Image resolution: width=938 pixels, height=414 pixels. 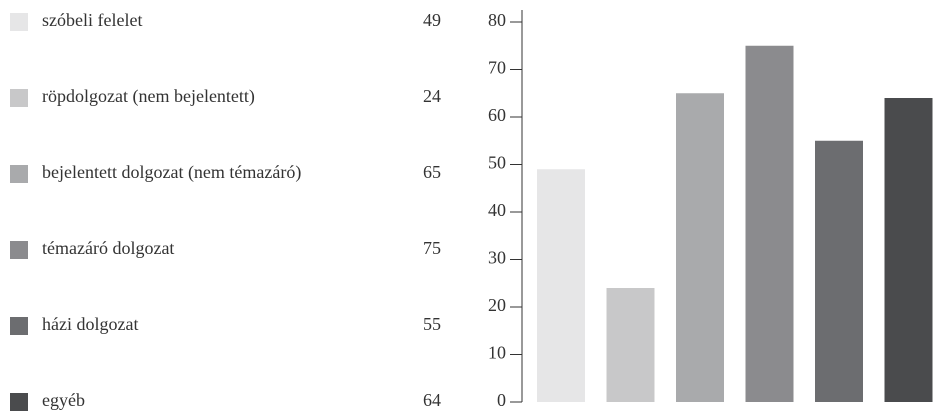 I want to click on legend-value: 24, so click(x=432, y=96).